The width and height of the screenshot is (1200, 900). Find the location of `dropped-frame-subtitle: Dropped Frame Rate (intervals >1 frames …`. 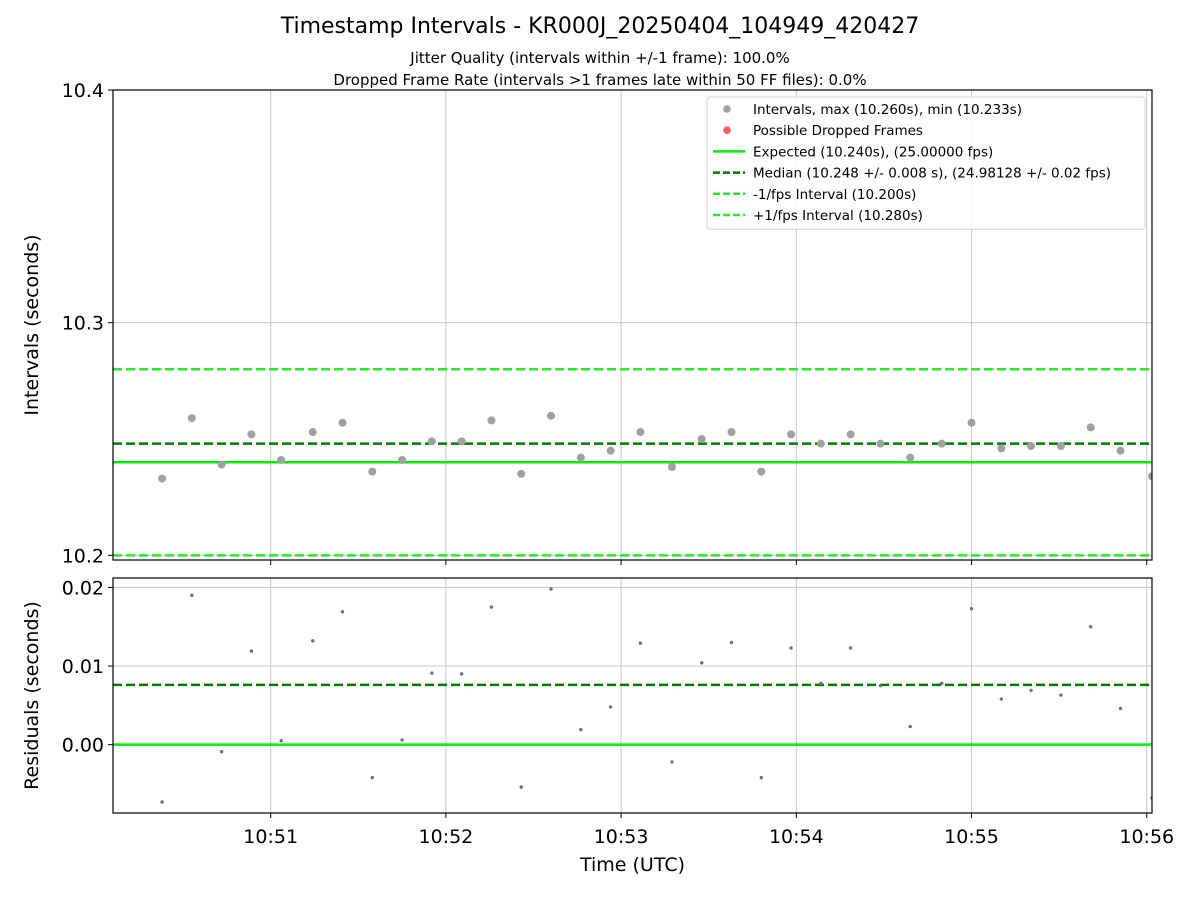

dropped-frame-subtitle: Dropped Frame Rate (intervals >1 frames … is located at coordinates (600, 80).